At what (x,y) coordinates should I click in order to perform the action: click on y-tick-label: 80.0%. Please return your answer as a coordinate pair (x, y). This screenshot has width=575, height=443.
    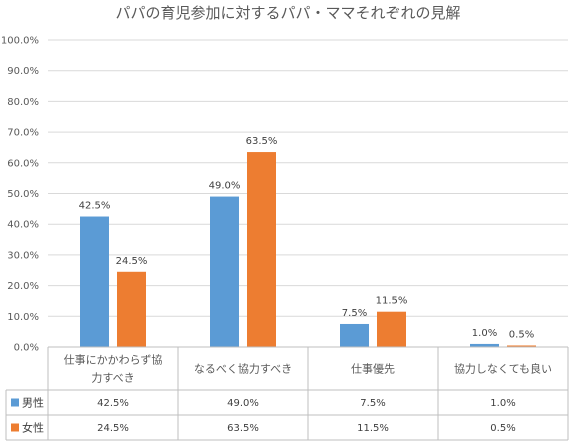
    Looking at the image, I should click on (23, 102).